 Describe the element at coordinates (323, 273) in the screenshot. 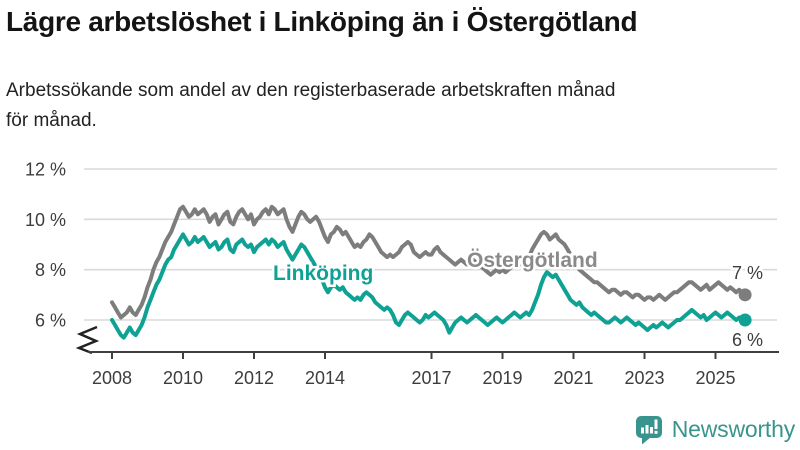

I see `series-label-linkoping: Linköping` at that location.